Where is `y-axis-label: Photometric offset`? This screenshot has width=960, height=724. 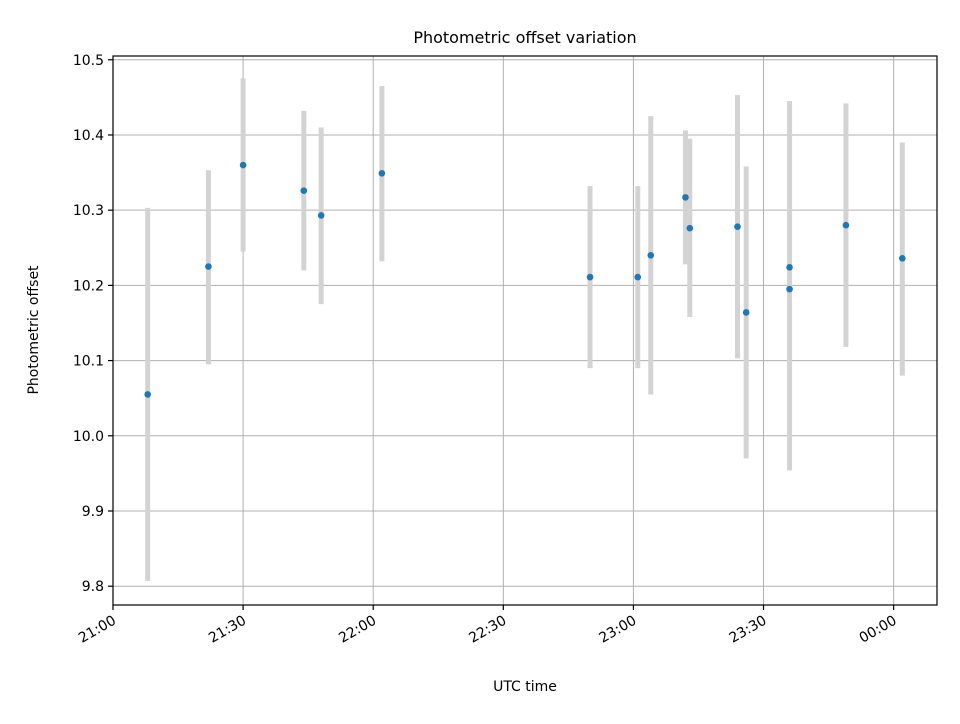 y-axis-label: Photometric offset is located at coordinates (34, 330).